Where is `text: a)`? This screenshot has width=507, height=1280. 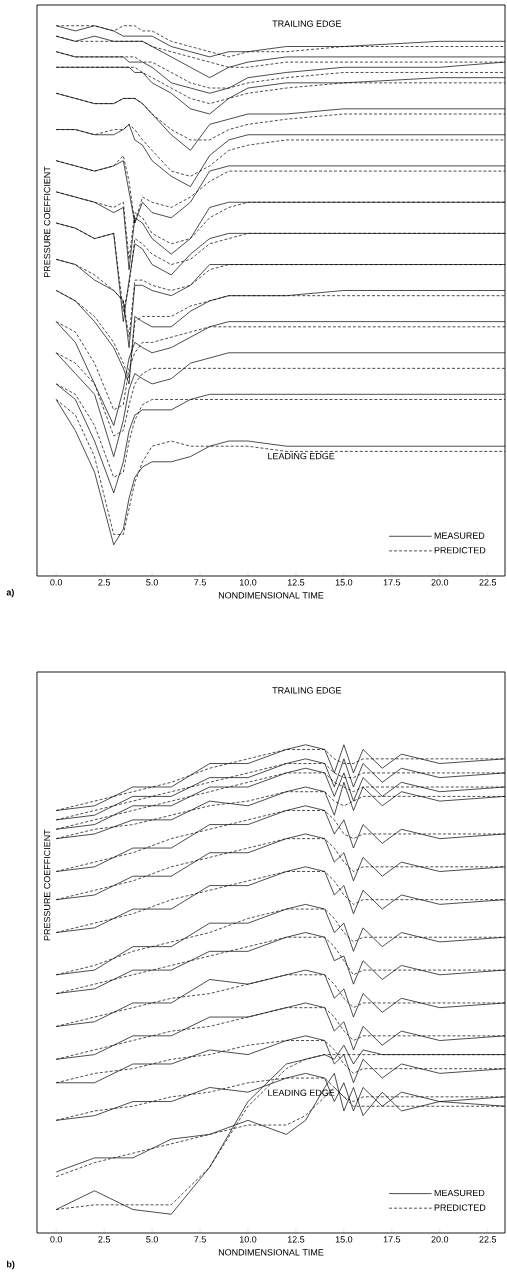
text: a) is located at coordinates (10, 593).